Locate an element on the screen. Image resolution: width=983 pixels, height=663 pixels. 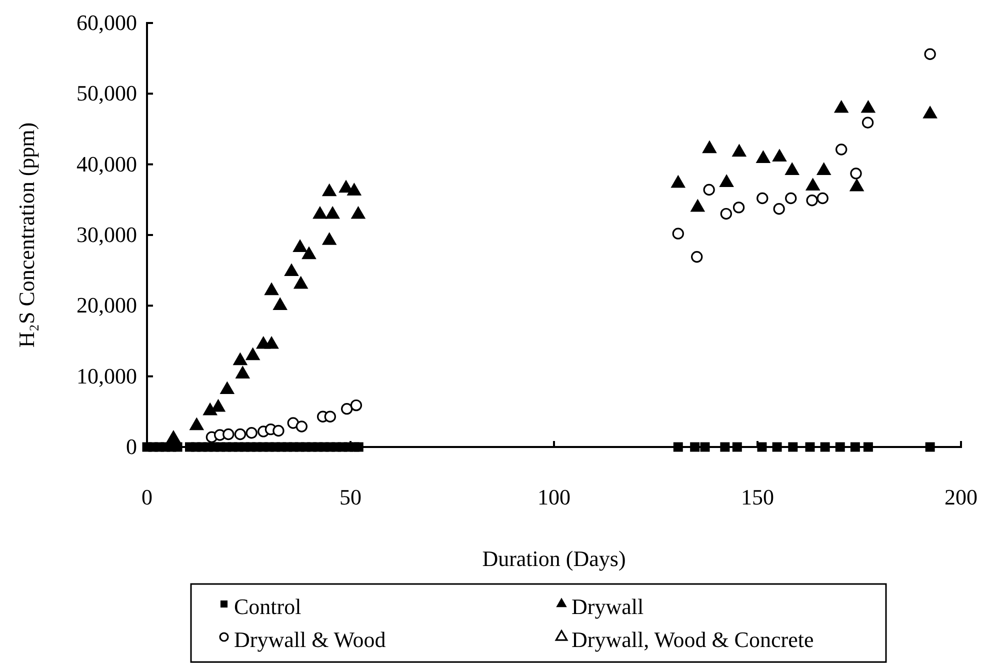
y-tick-label: 10,000 is located at coordinates (106, 375).